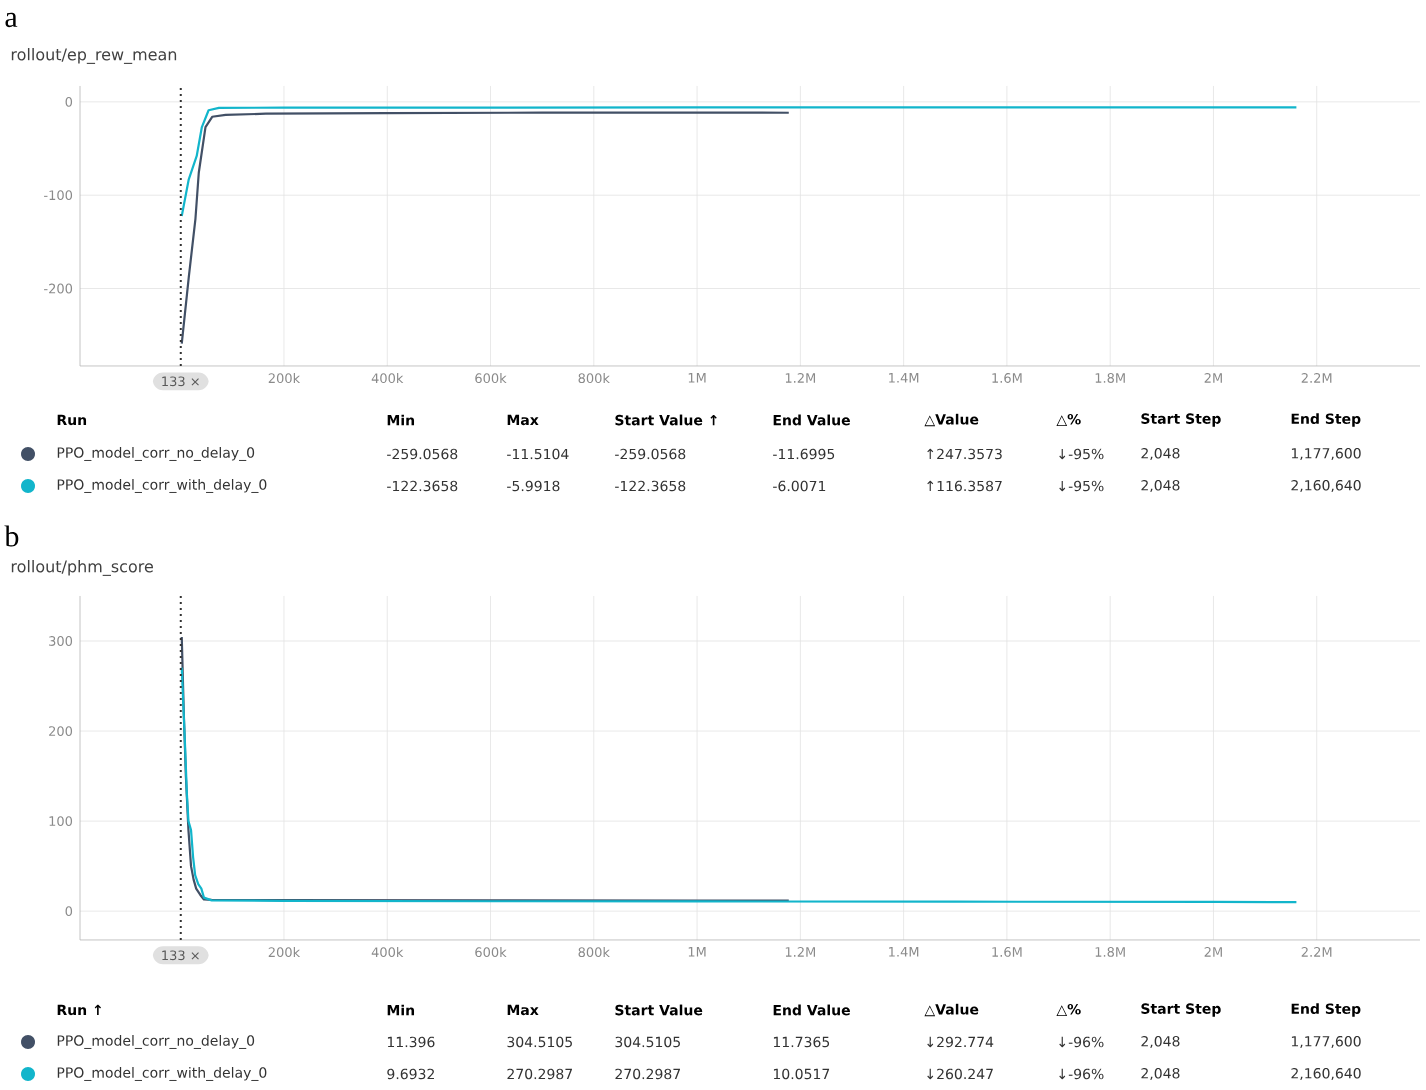 The width and height of the screenshot is (1426, 1090). I want to click on text: a, so click(11, 20).